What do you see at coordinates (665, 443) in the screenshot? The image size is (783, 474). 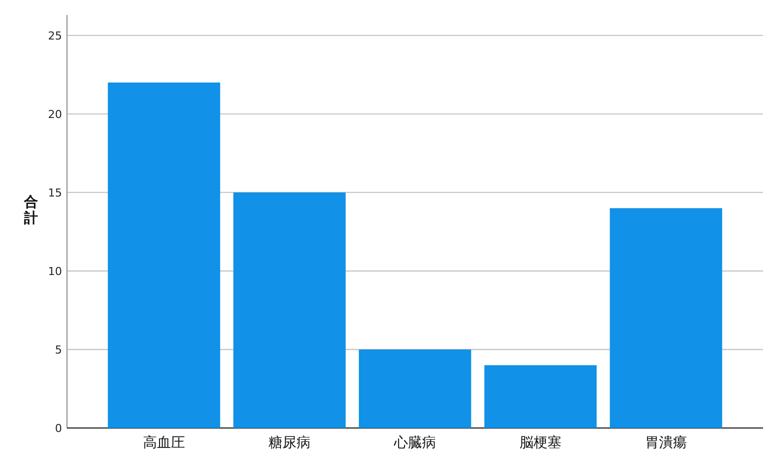 I see `x-tick-label: 胃潰瘍` at bounding box center [665, 443].